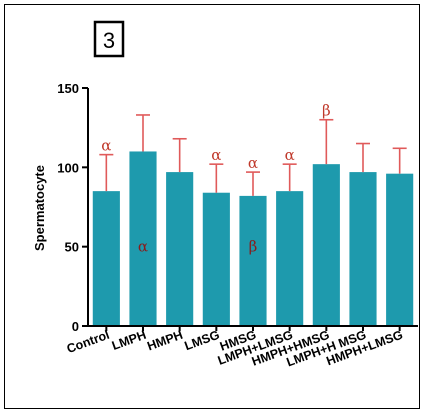  What do you see at coordinates (143, 246) in the screenshot?
I see `annotation-inside: α` at bounding box center [143, 246].